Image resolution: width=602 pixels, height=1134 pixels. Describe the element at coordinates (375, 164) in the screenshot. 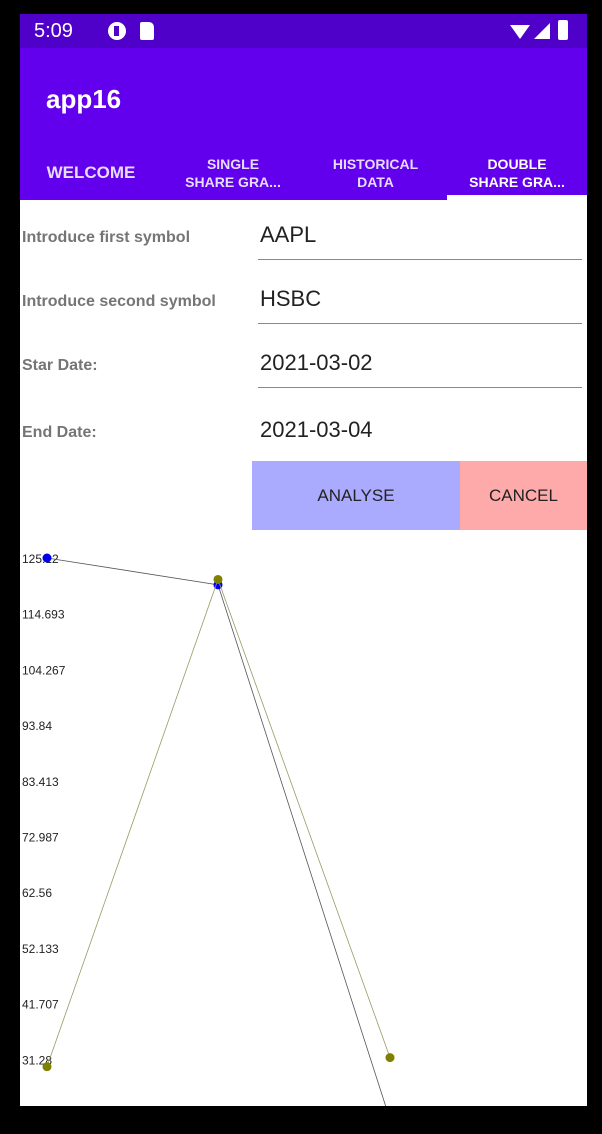

I see `tab-historical-label-1: HISTORICAL` at that location.